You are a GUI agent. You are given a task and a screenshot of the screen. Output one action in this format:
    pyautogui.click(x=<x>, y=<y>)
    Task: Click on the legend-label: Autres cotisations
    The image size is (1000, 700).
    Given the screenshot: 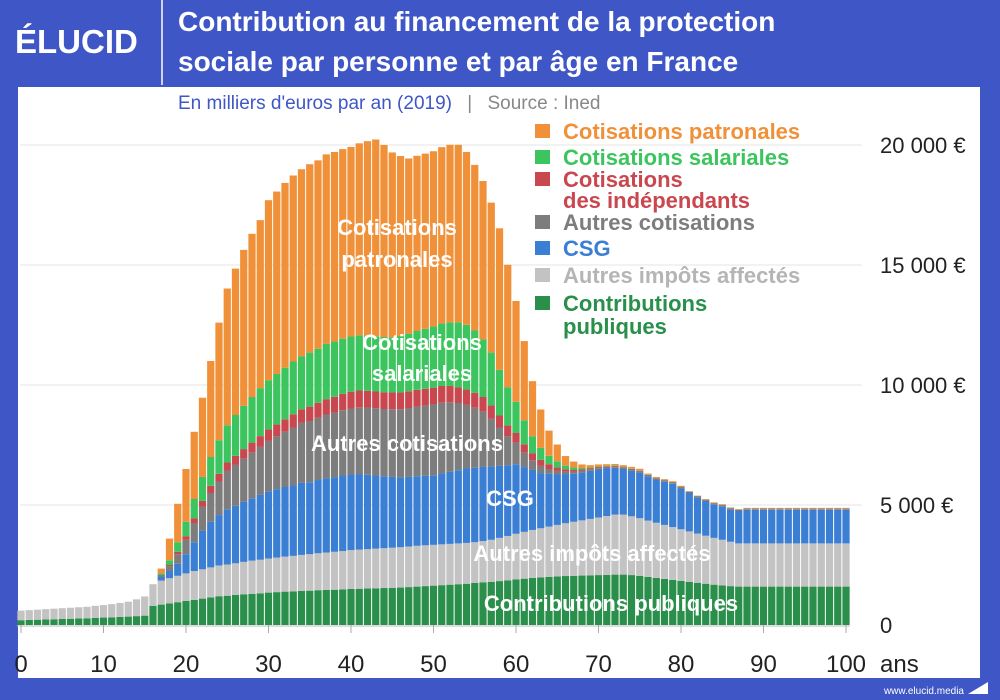 What is the action you would take?
    pyautogui.click(x=659, y=222)
    